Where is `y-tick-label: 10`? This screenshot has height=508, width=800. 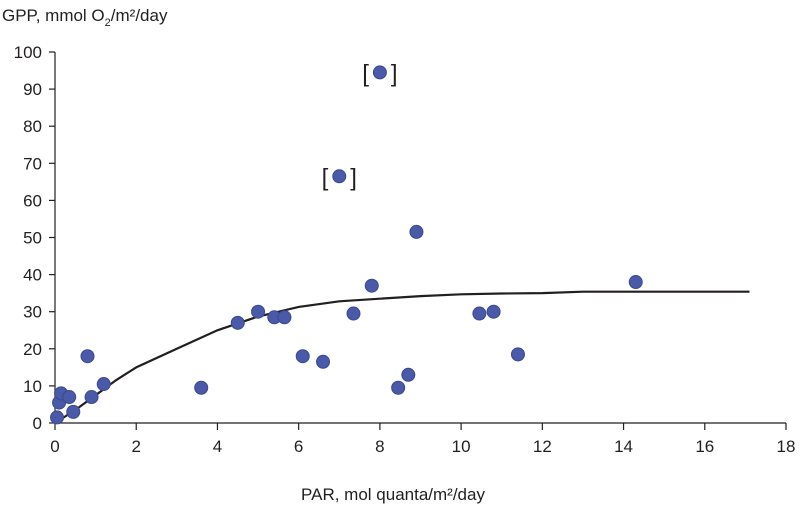
y-tick-label: 10 is located at coordinates (32, 386).